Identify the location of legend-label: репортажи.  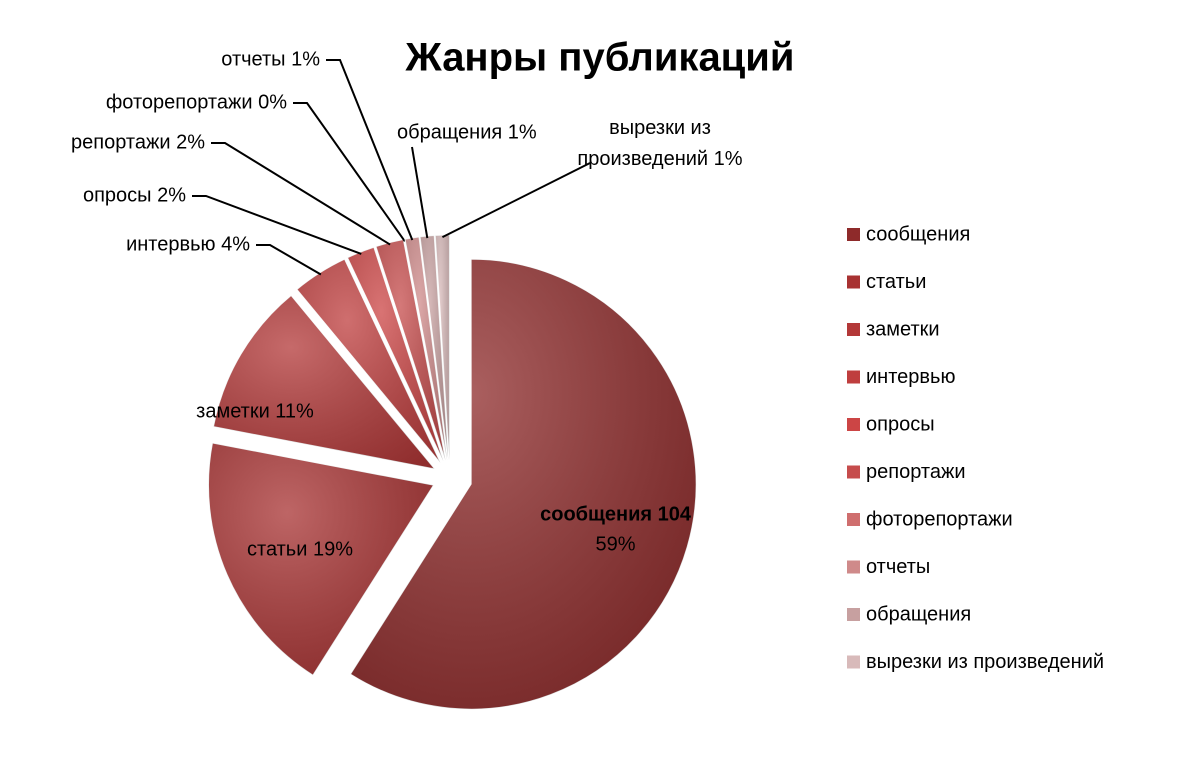
(916, 472).